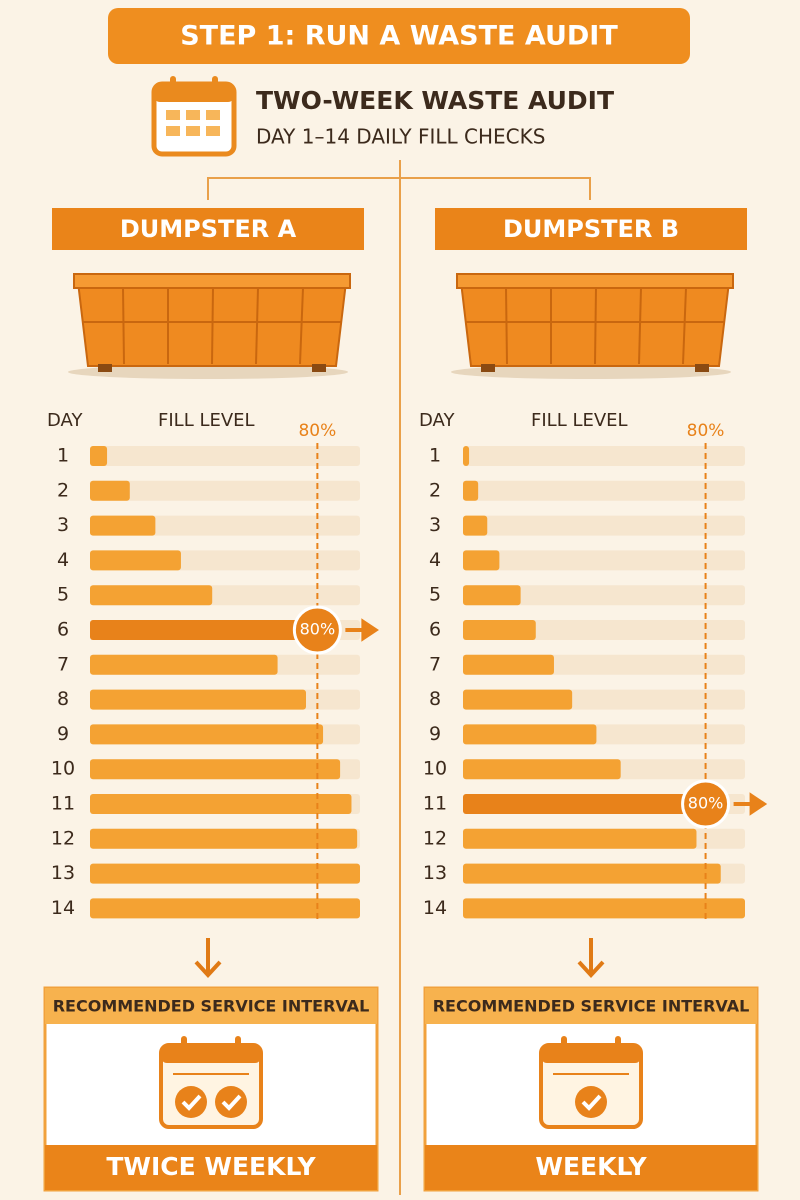  I want to click on callout-label: 80%, so click(706, 803).